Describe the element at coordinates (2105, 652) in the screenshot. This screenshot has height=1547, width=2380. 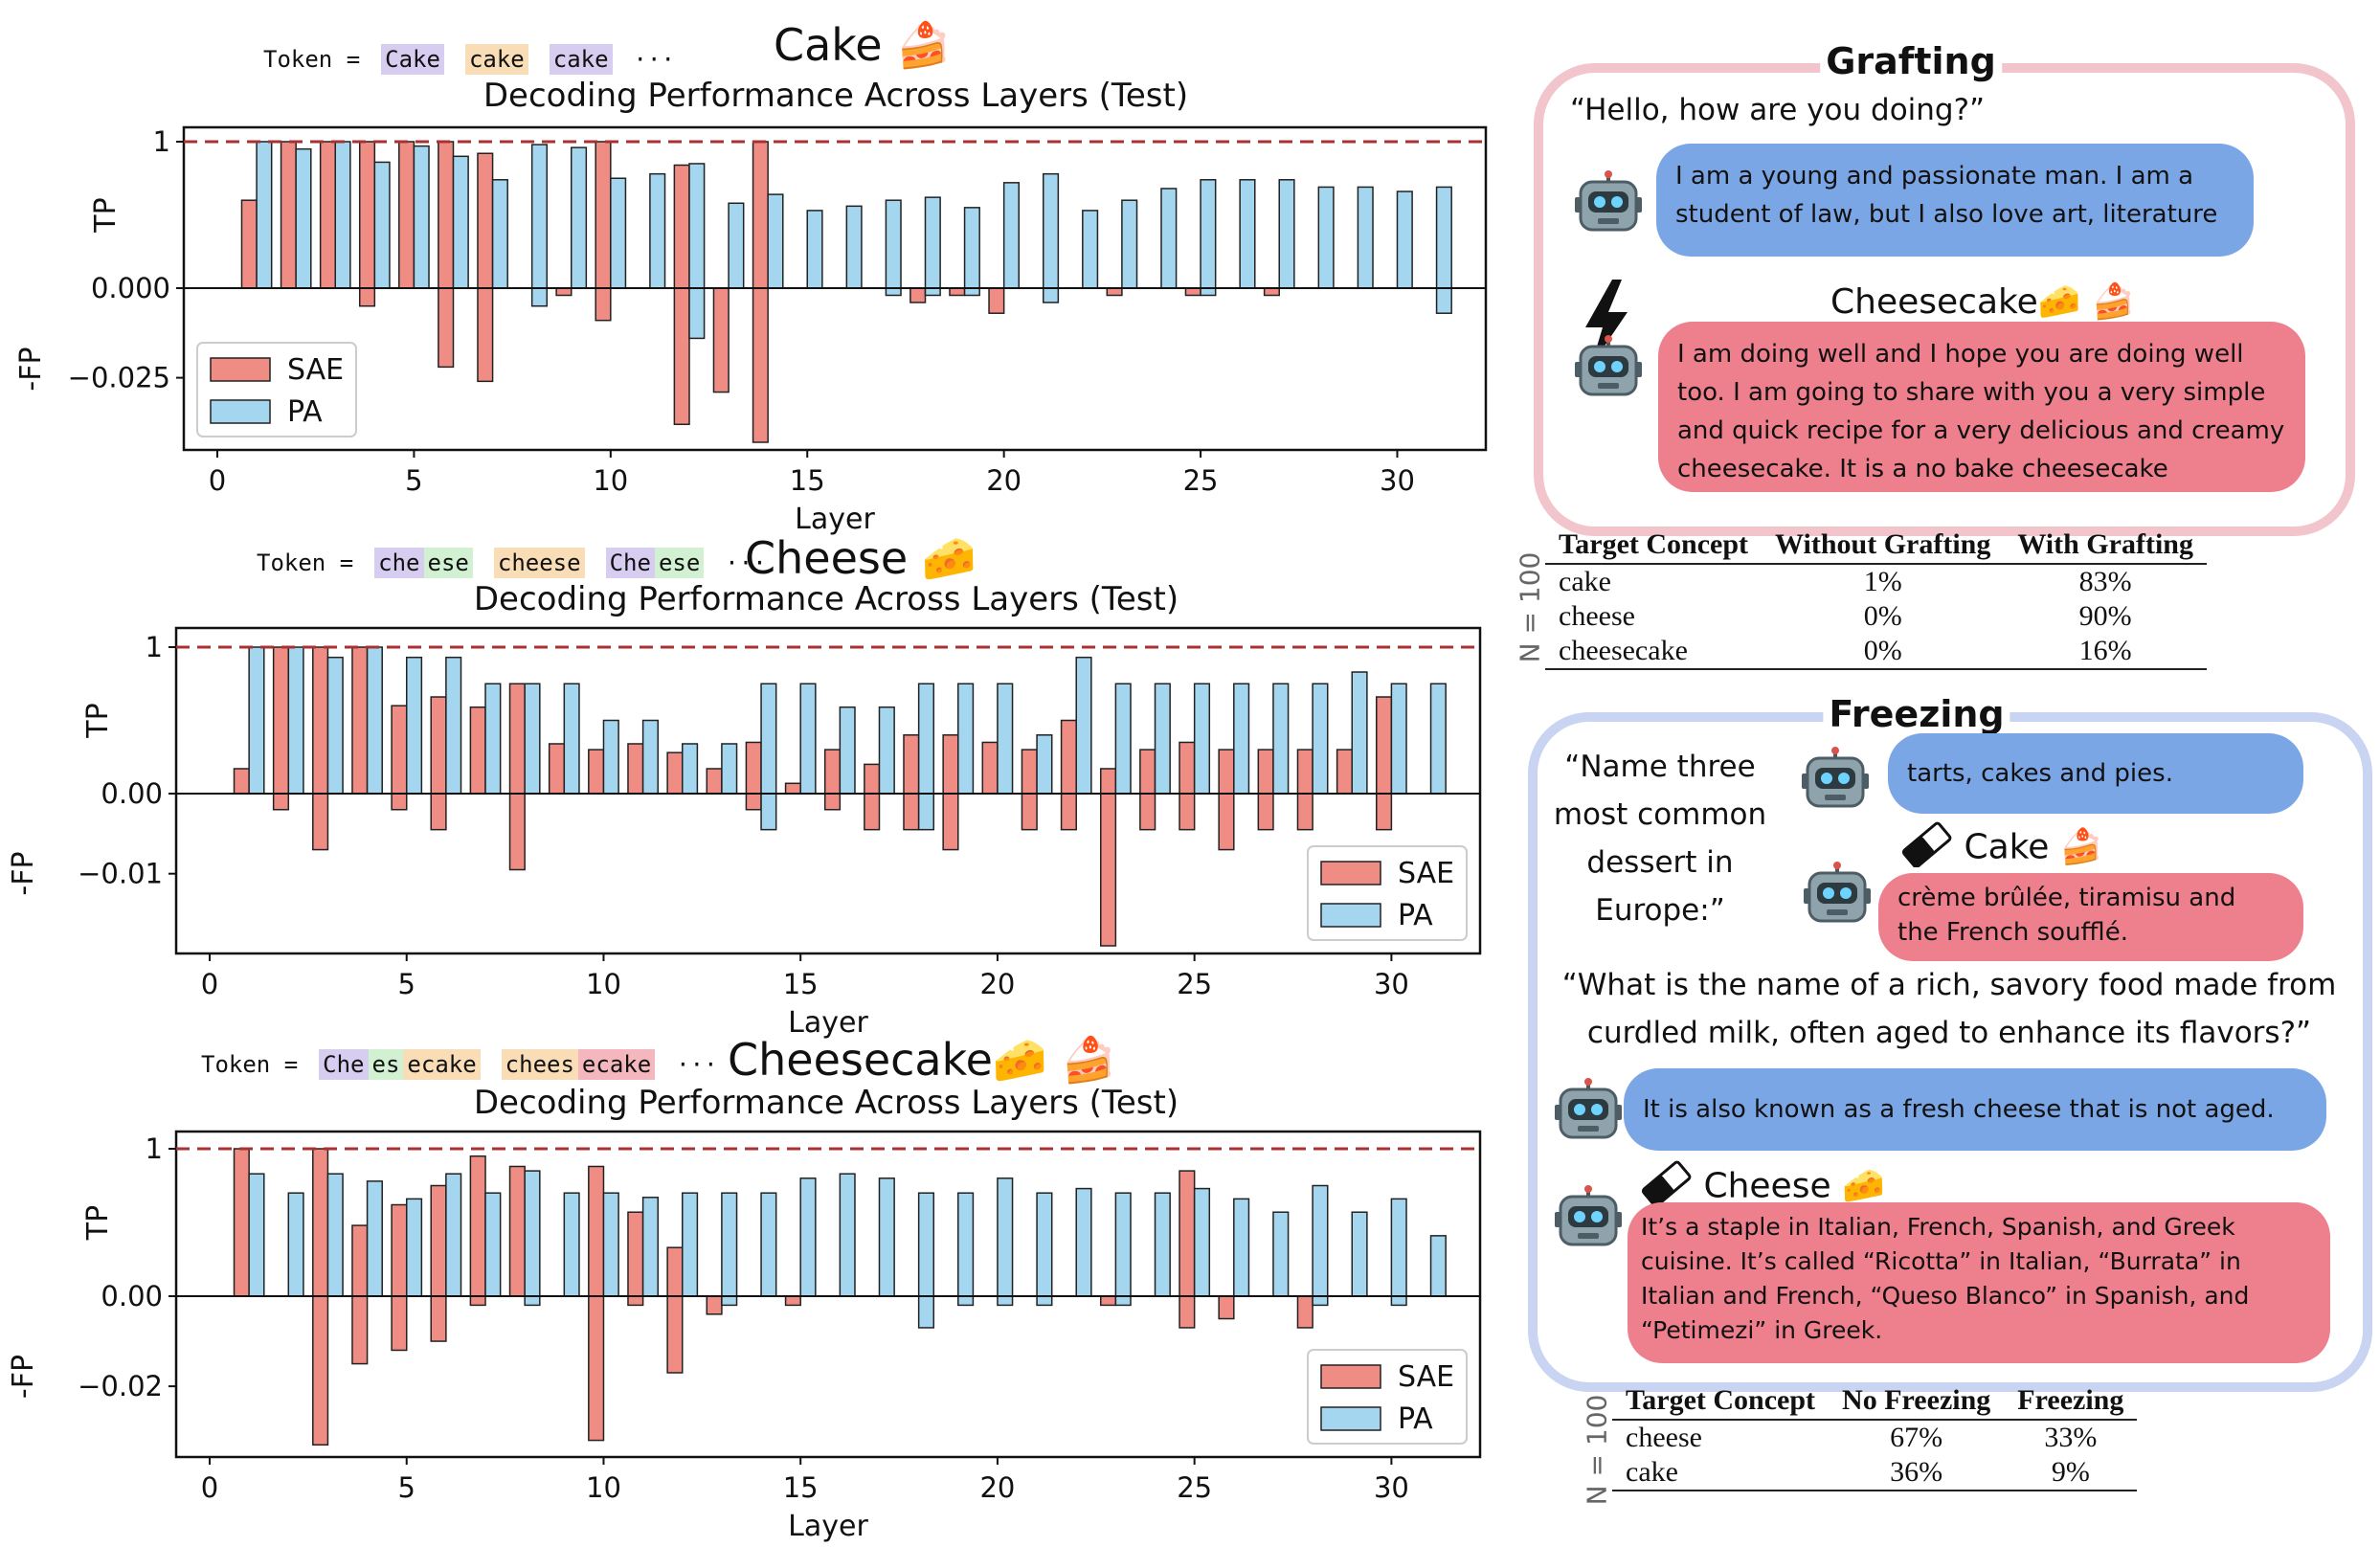
I see `table-cell: 16%` at that location.